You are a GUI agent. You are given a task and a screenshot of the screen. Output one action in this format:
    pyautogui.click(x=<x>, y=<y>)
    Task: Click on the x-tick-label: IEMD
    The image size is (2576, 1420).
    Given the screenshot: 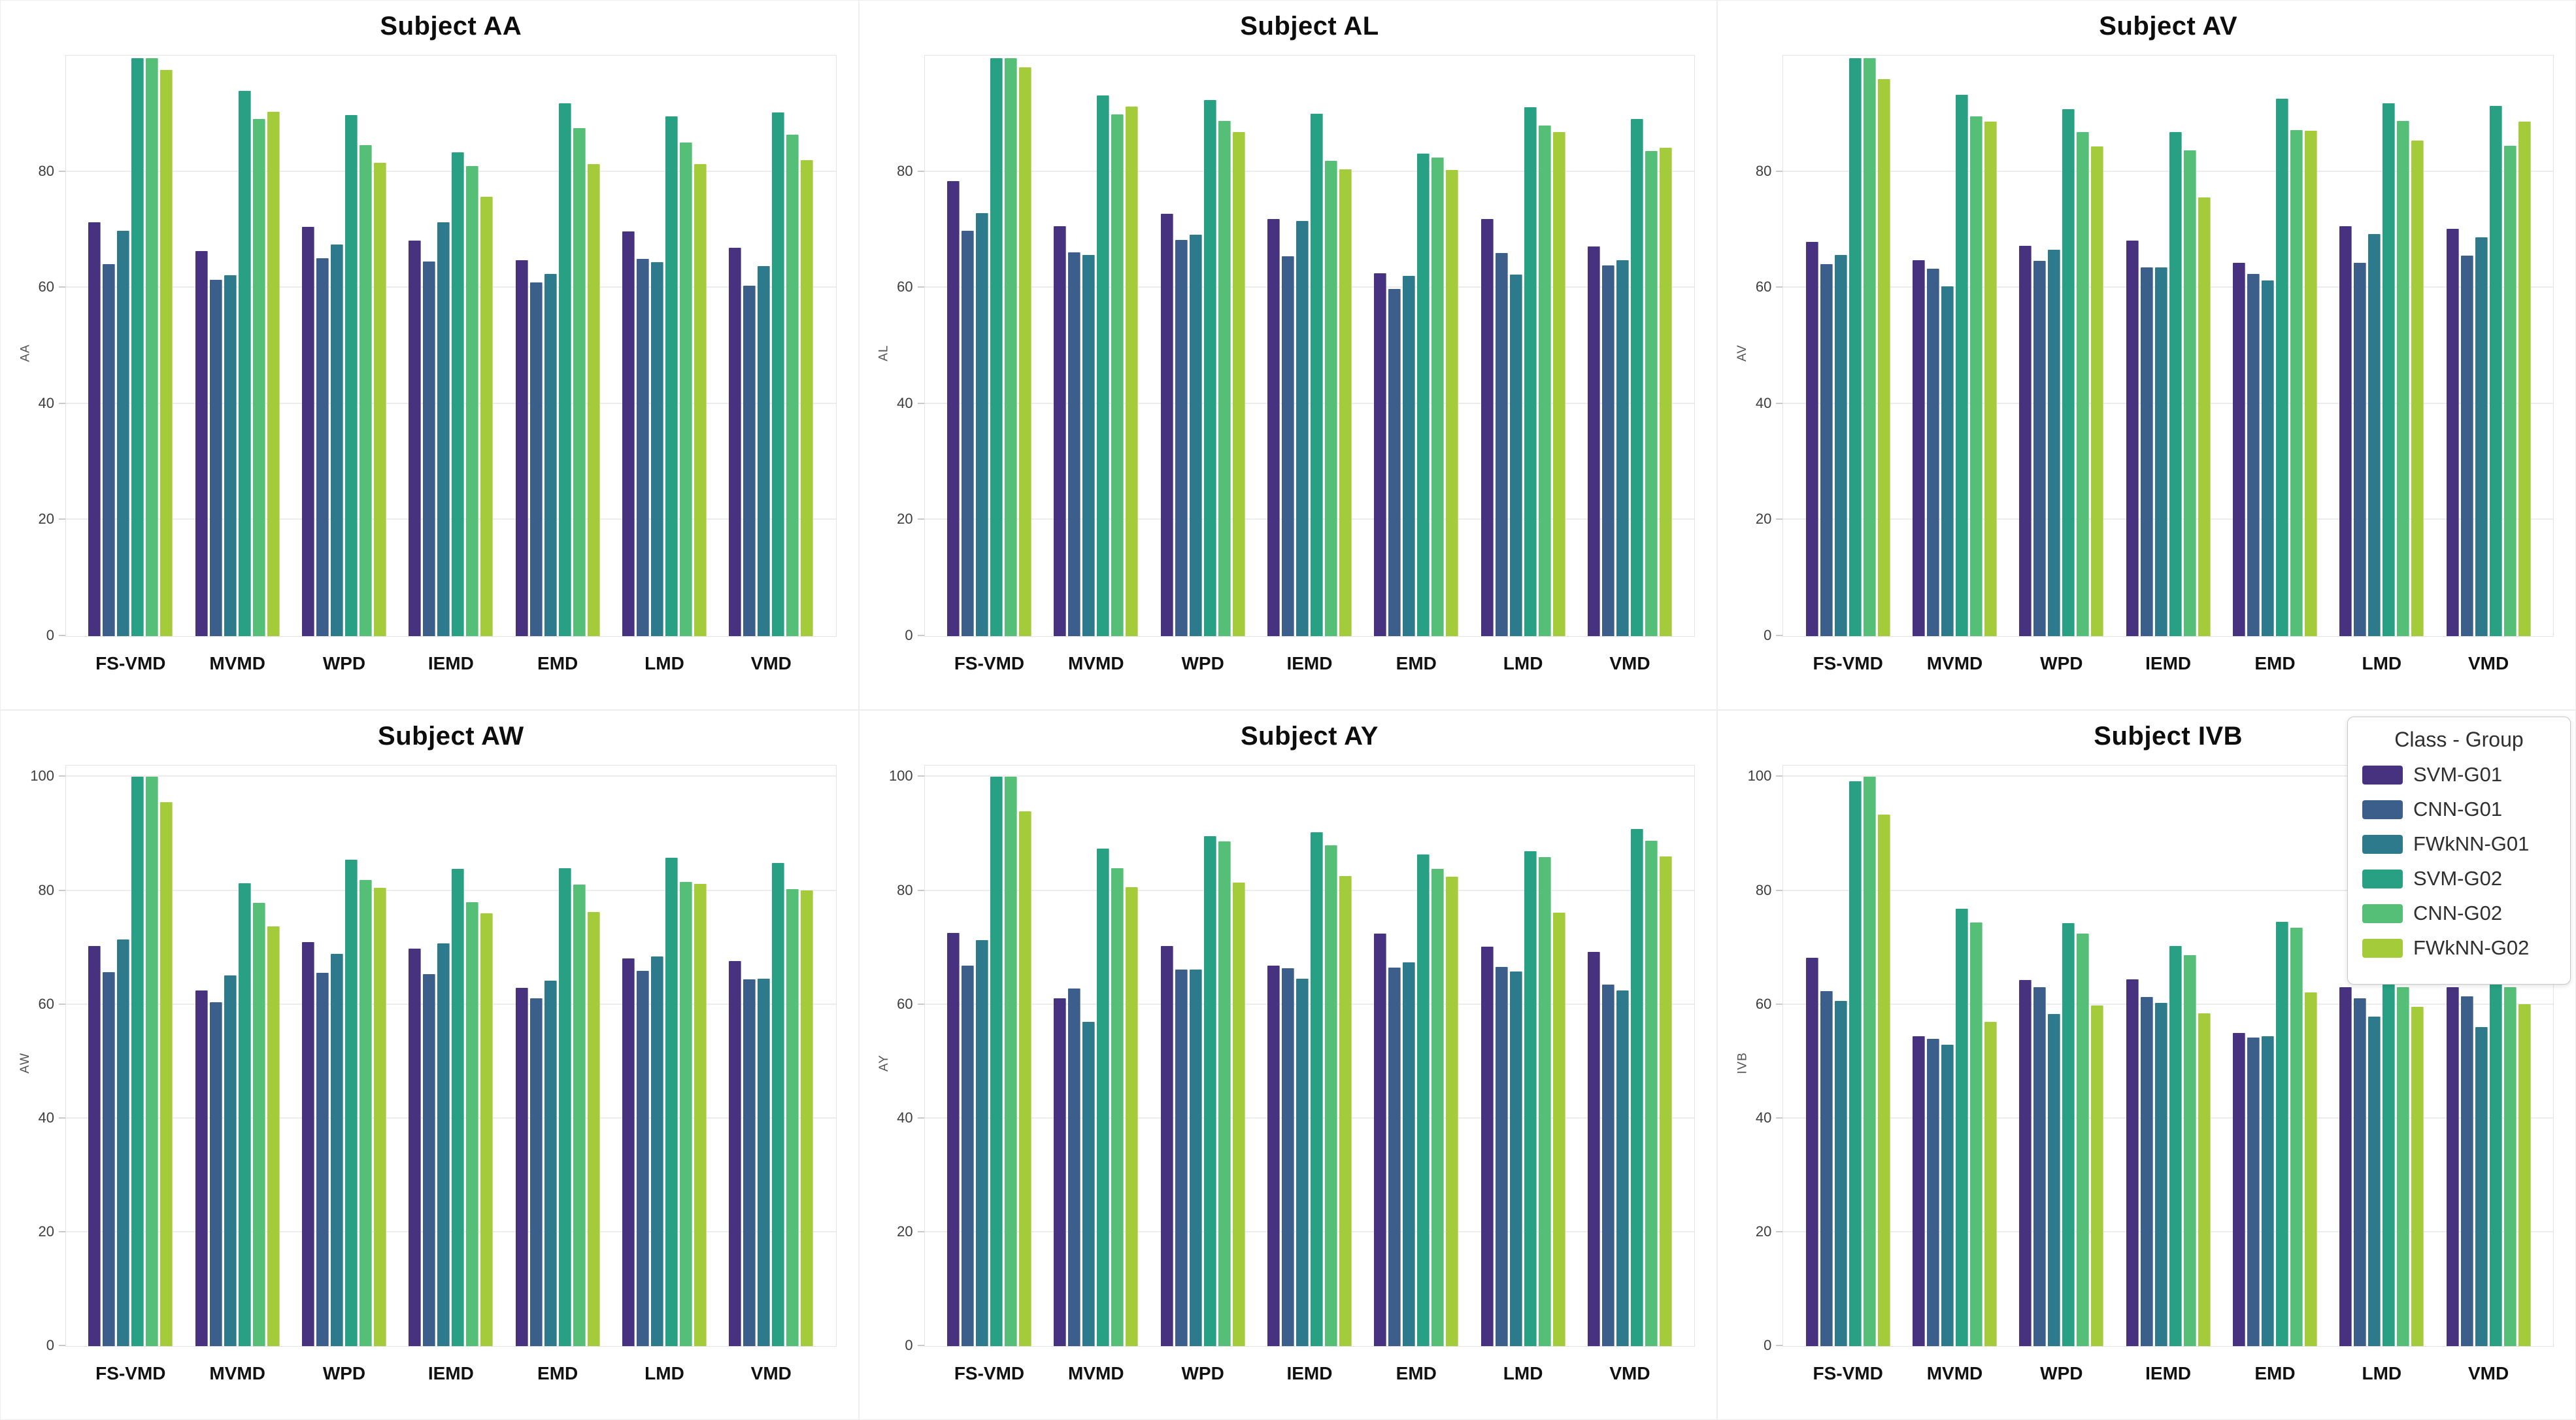 What is the action you would take?
    pyautogui.click(x=451, y=663)
    